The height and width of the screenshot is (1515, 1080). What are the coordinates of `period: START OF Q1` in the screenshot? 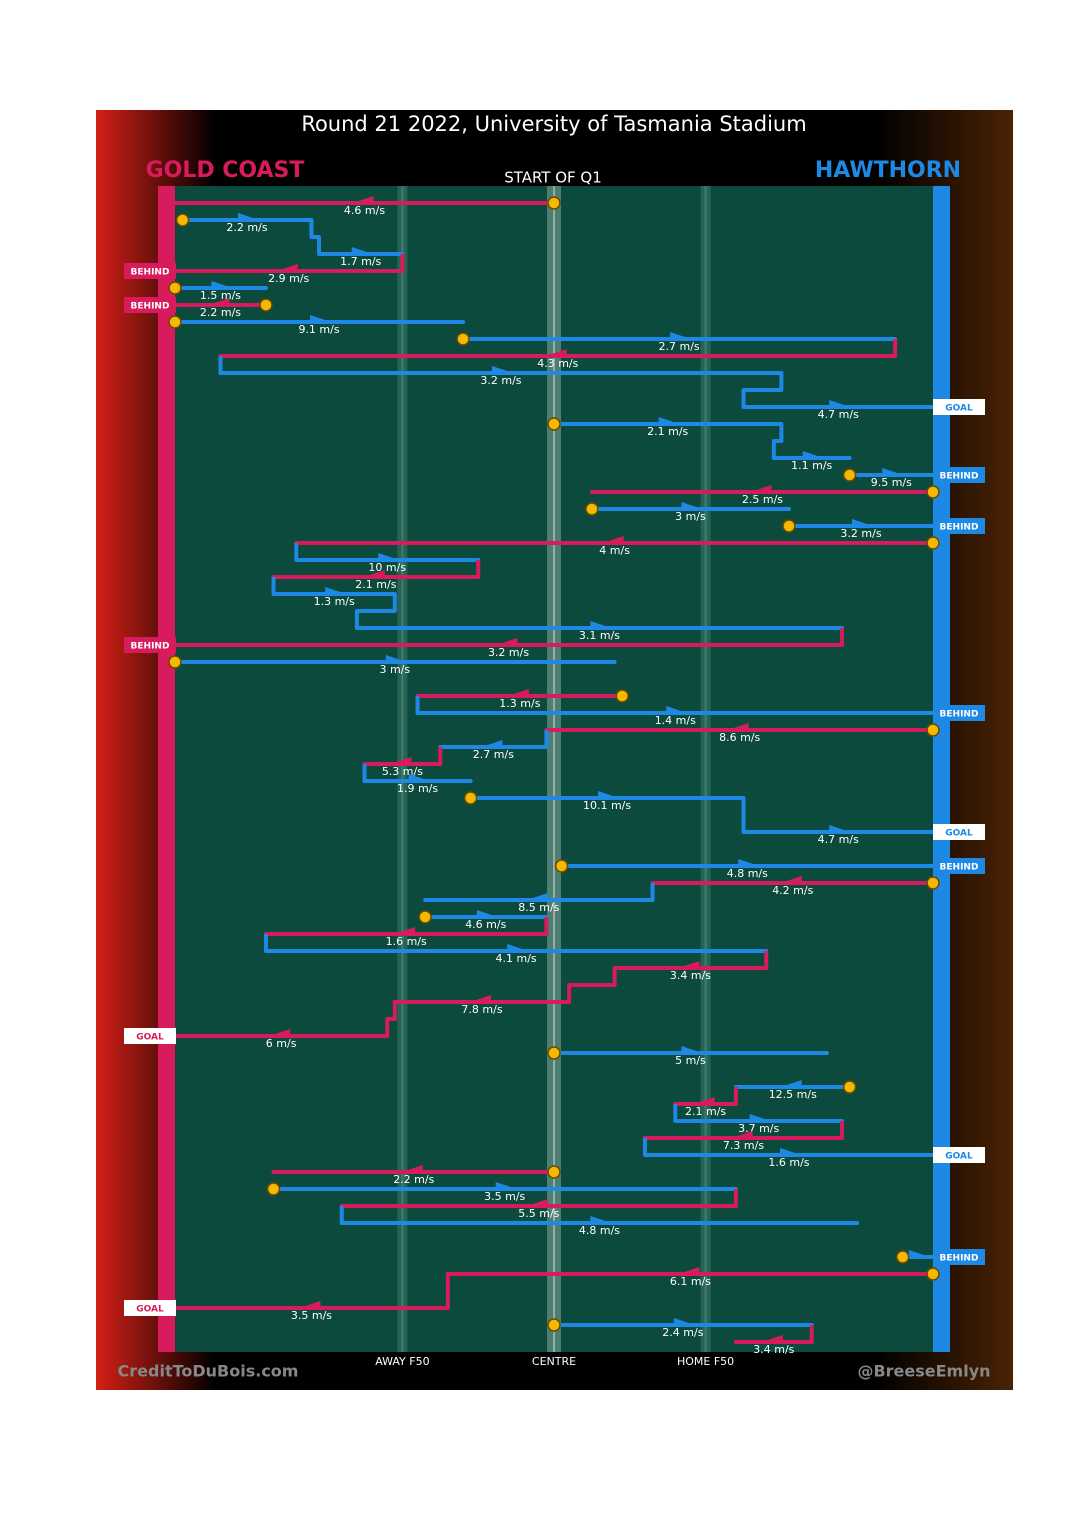 It's located at (553, 178).